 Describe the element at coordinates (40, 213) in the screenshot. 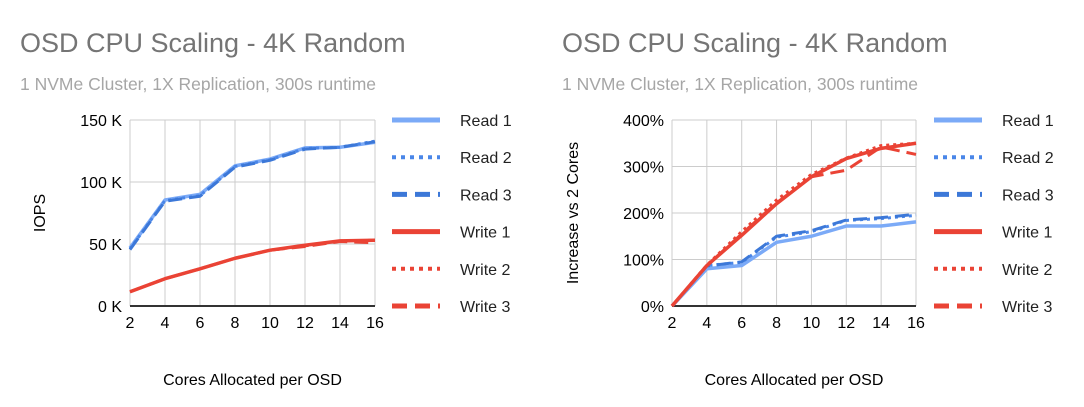

I see `y-axis-label: IOPS` at that location.